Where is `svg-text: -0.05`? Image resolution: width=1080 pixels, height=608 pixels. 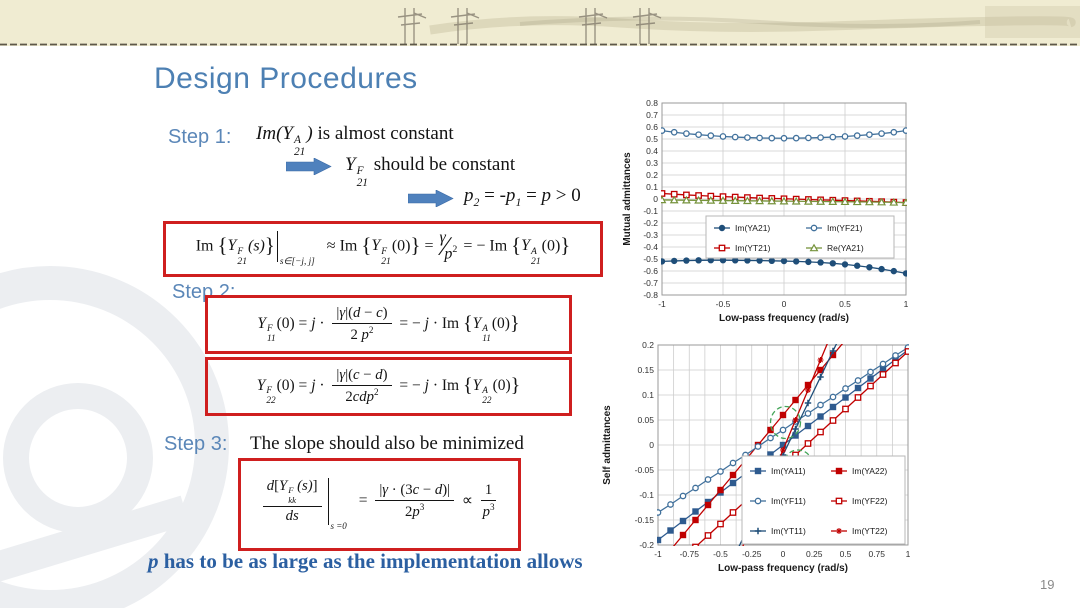 svg-text: -0.05 is located at coordinates (645, 470).